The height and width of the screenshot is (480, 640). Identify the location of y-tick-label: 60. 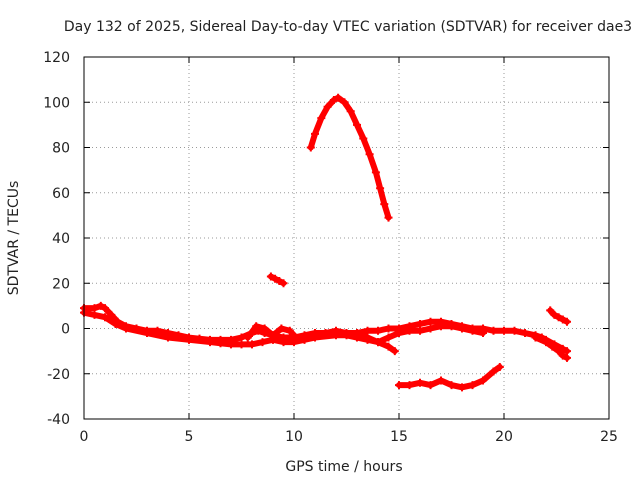
(61, 194).